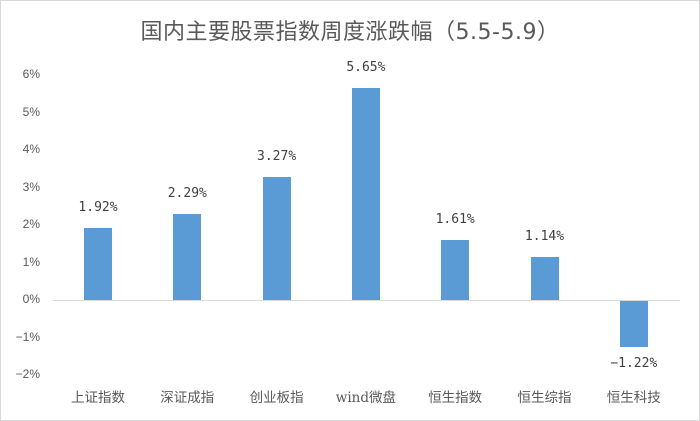 The height and width of the screenshot is (421, 700). Describe the element at coordinates (455, 219) in the screenshot. I see `data-label: 1.61%` at that location.